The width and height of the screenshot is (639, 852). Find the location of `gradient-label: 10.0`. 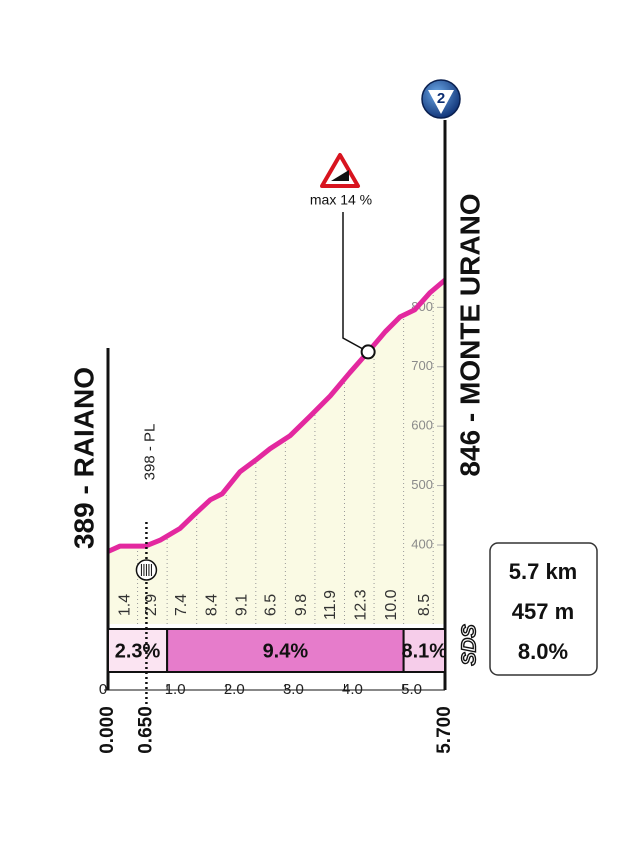

gradient-label: 10.0 is located at coordinates (391, 604).